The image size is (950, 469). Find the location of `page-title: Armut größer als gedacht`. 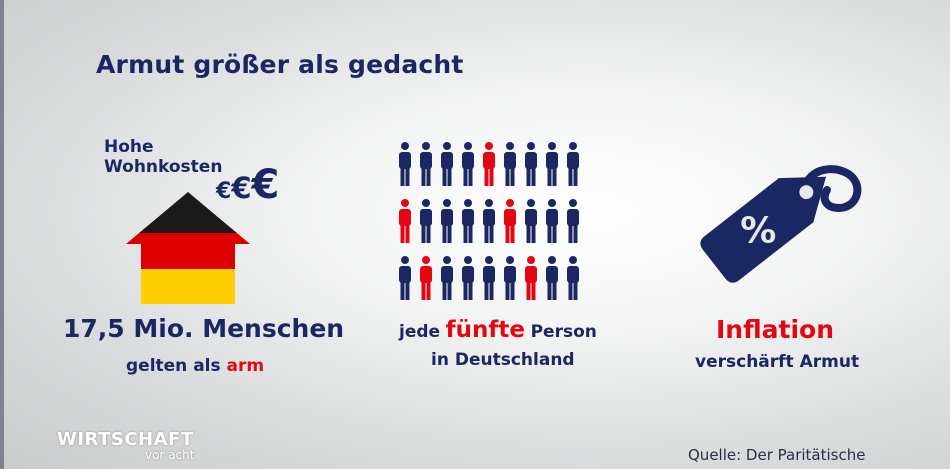

page-title: Armut größer als gedacht is located at coordinates (280, 64).